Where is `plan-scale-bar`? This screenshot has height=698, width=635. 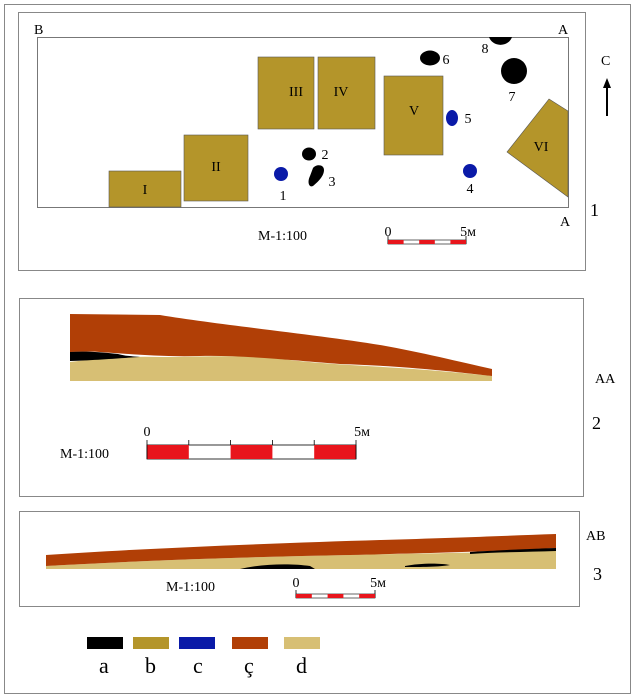
plan-scale-bar is located at coordinates (427, 240).